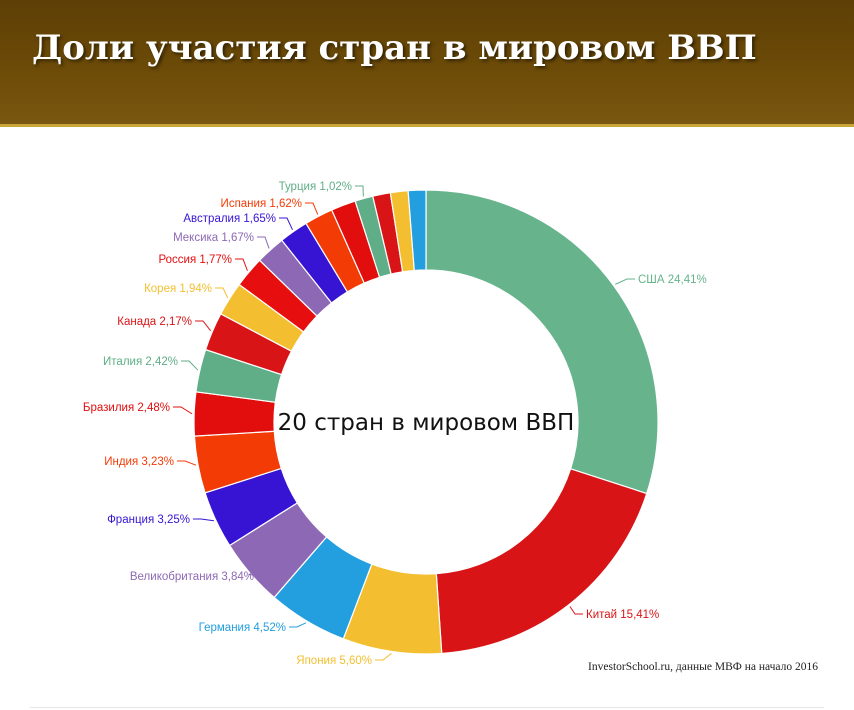 This screenshot has height=710, width=854. What do you see at coordinates (334, 661) in the screenshot?
I see `data-label-япония: Япония 5,60%` at bounding box center [334, 661].